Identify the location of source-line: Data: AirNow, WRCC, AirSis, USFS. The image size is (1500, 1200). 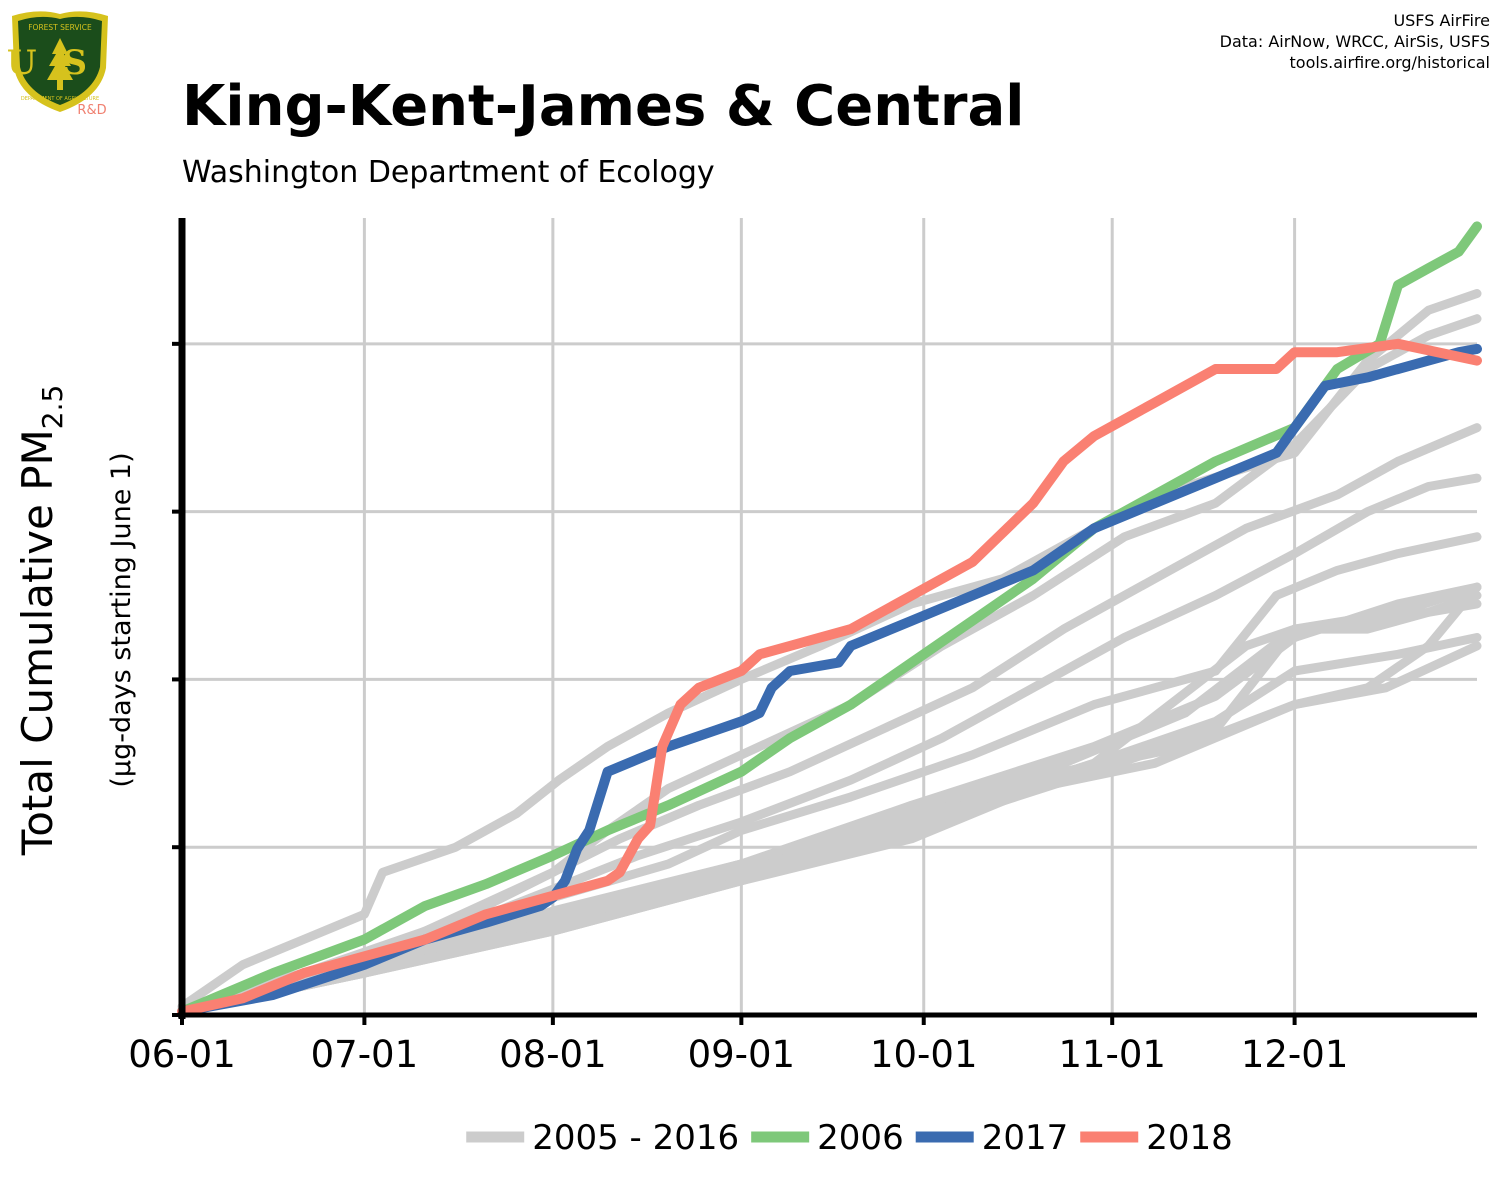
(1354, 41).